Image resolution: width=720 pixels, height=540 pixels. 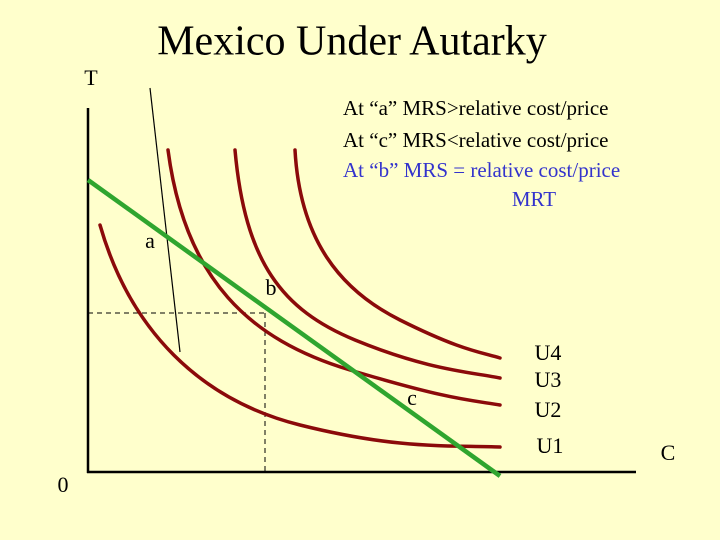 What do you see at coordinates (668, 452) in the screenshot?
I see `x-axis-label: C` at bounding box center [668, 452].